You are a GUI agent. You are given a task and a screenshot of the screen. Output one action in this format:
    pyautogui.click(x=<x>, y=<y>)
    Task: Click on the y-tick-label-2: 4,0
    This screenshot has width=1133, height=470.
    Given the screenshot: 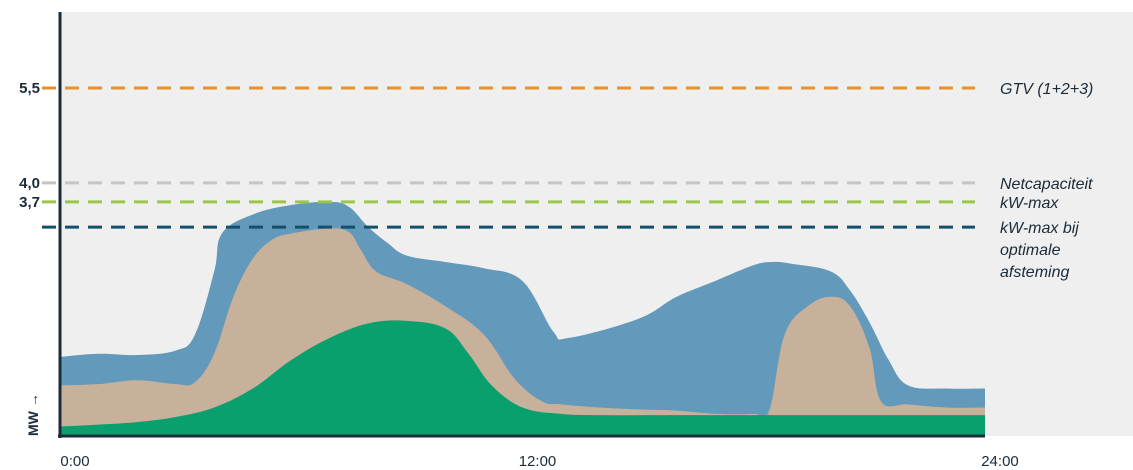 What is the action you would take?
    pyautogui.click(x=29, y=183)
    